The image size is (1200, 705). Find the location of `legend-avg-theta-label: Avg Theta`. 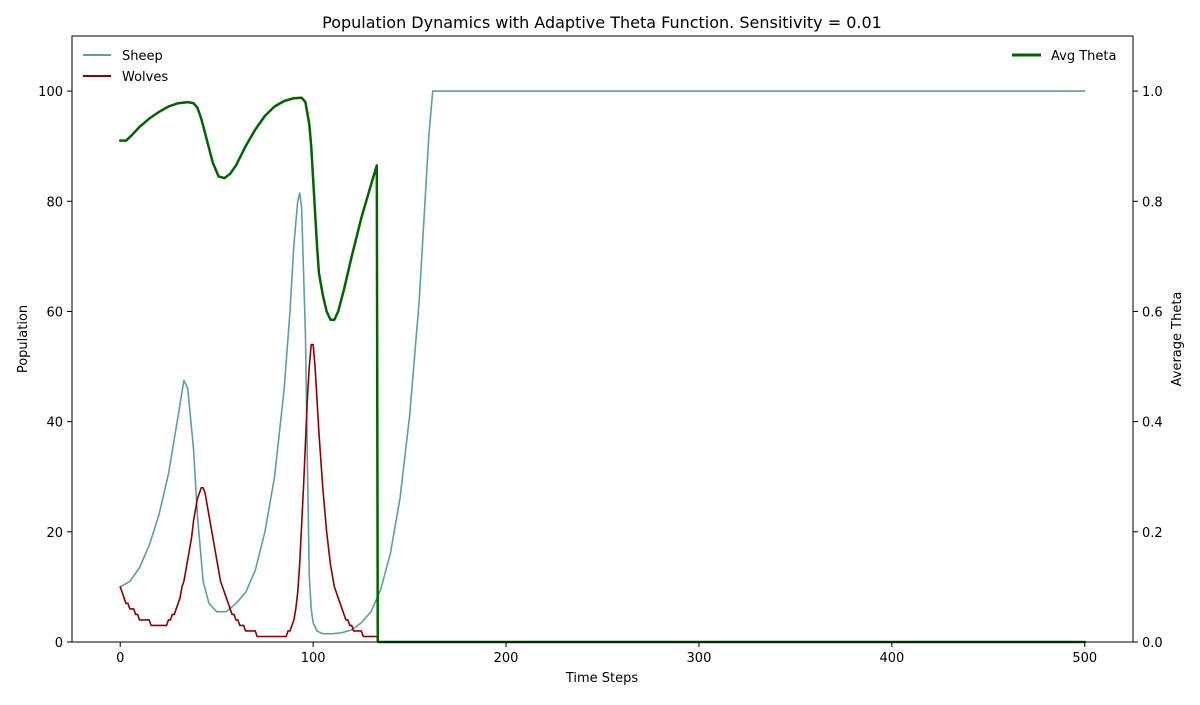

legend-avg-theta-label: Avg Theta is located at coordinates (1083, 56).